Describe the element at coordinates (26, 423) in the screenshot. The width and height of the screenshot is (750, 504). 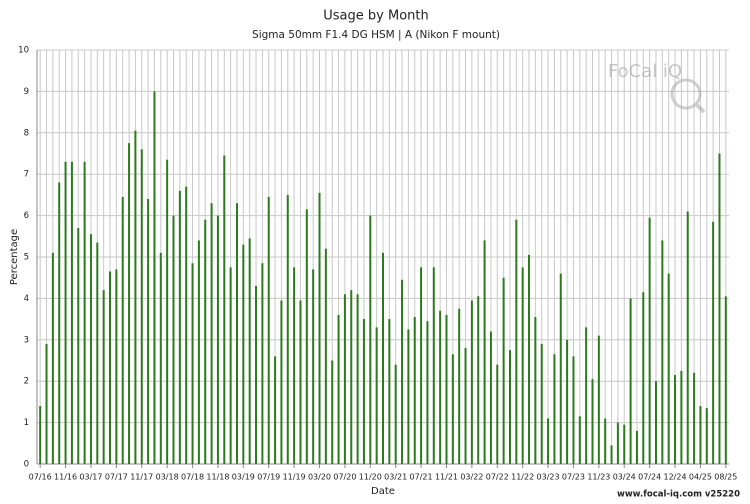
I see `y-tick-label: 1` at that location.